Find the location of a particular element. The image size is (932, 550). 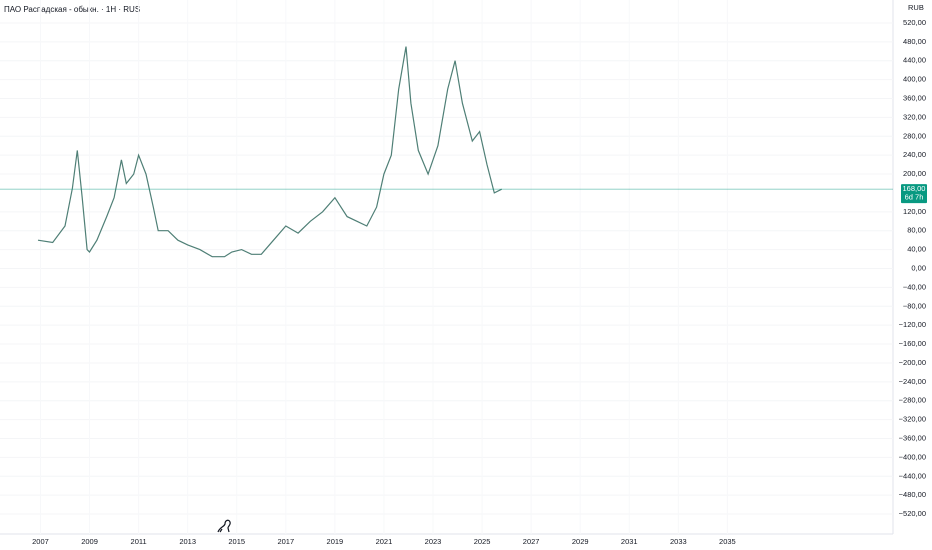

countdown: 6d 7h is located at coordinates (914, 197).